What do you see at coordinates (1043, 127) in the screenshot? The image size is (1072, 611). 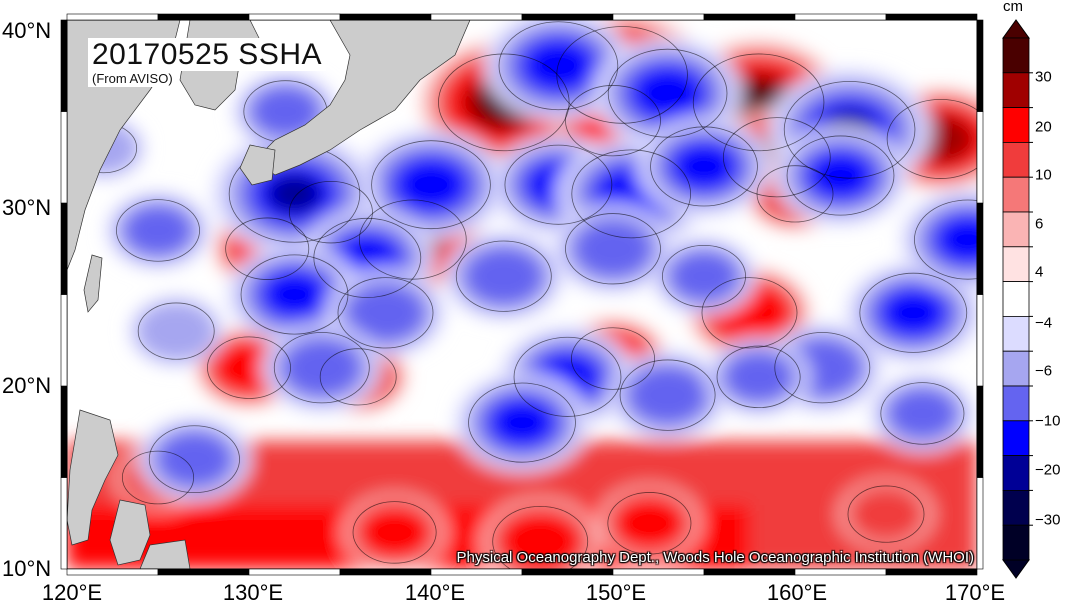 I see `colorbar-tick-20: 20` at bounding box center [1043, 127].